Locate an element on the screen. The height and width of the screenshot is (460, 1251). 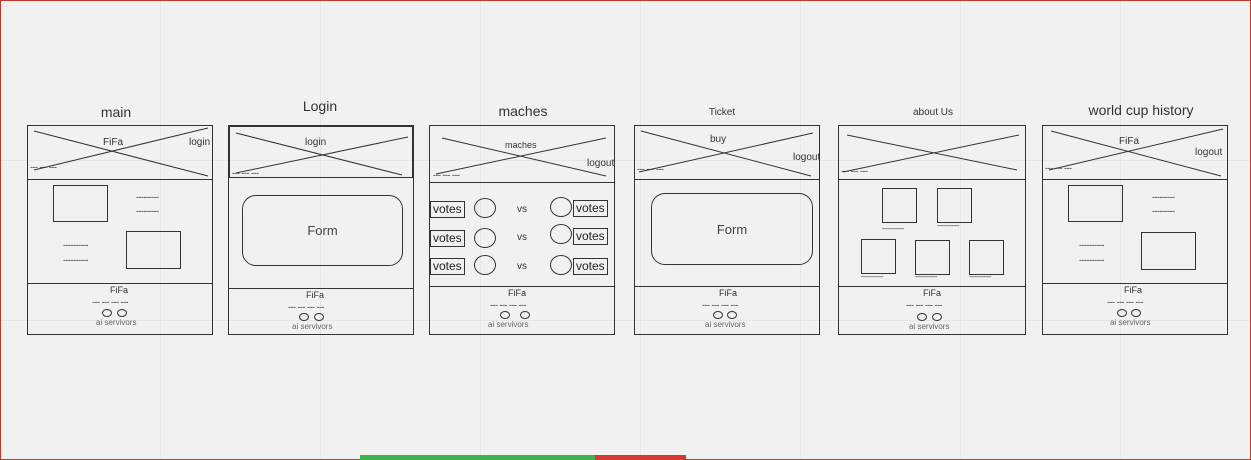
wireframe-title-login: Login is located at coordinates (320, 106).